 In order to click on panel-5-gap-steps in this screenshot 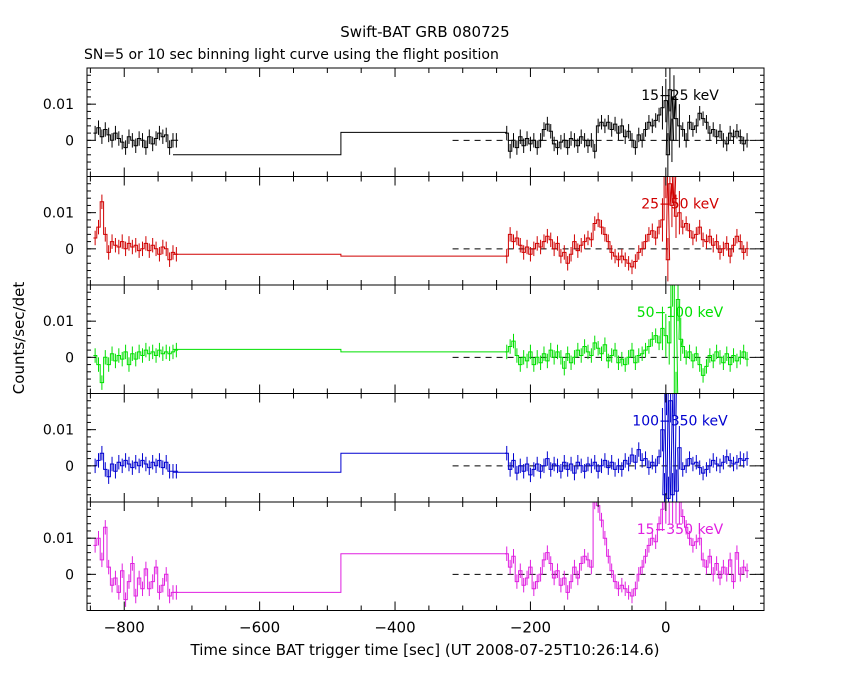, I will do `click(340, 573)`.